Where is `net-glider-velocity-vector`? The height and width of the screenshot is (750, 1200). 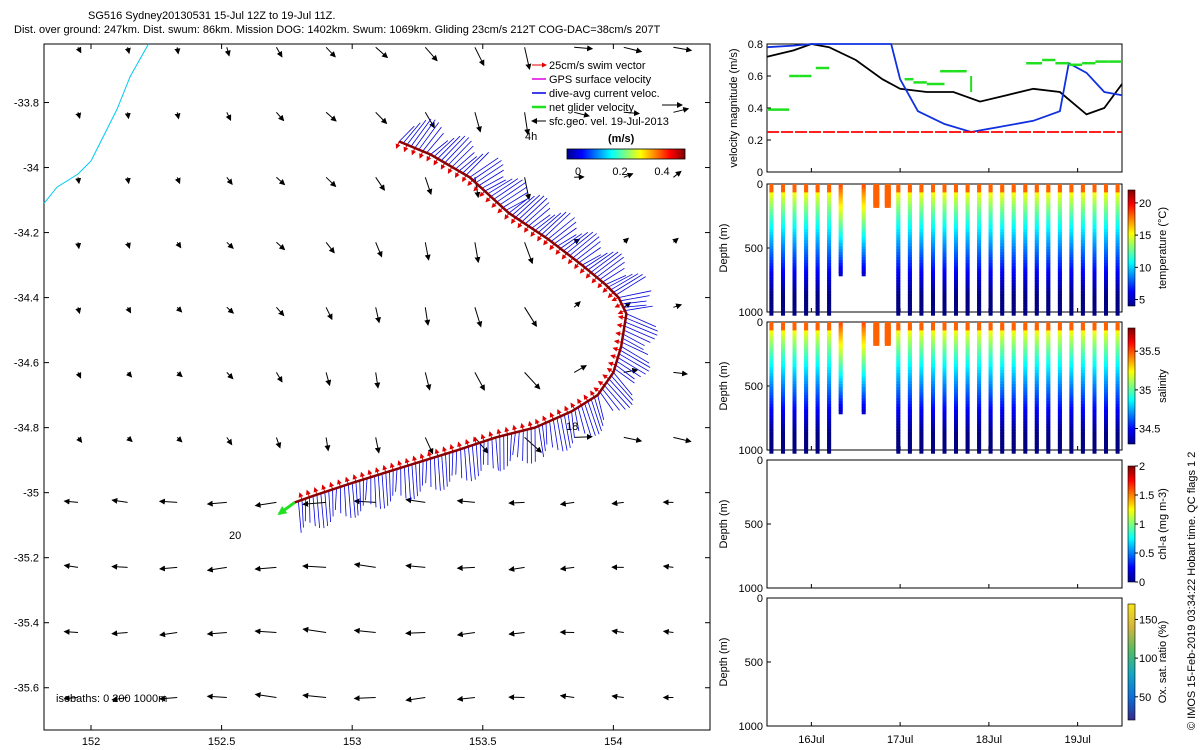 net-glider-velocity-vector is located at coordinates (286, 508).